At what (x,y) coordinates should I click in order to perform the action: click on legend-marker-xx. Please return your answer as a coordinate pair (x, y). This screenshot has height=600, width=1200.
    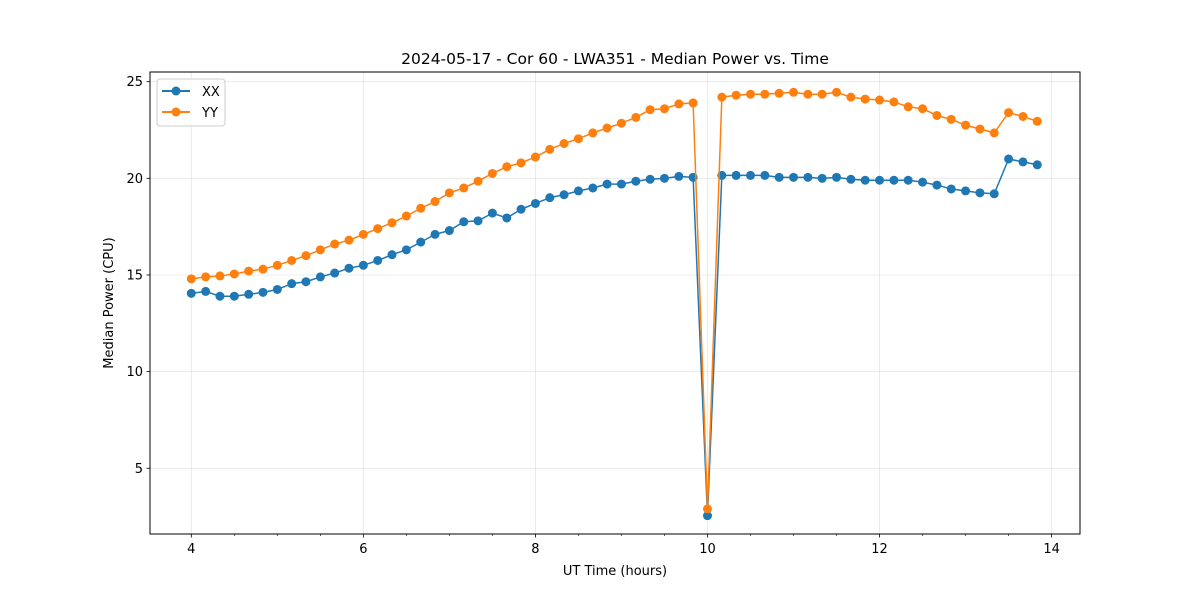
    Looking at the image, I should click on (176, 91).